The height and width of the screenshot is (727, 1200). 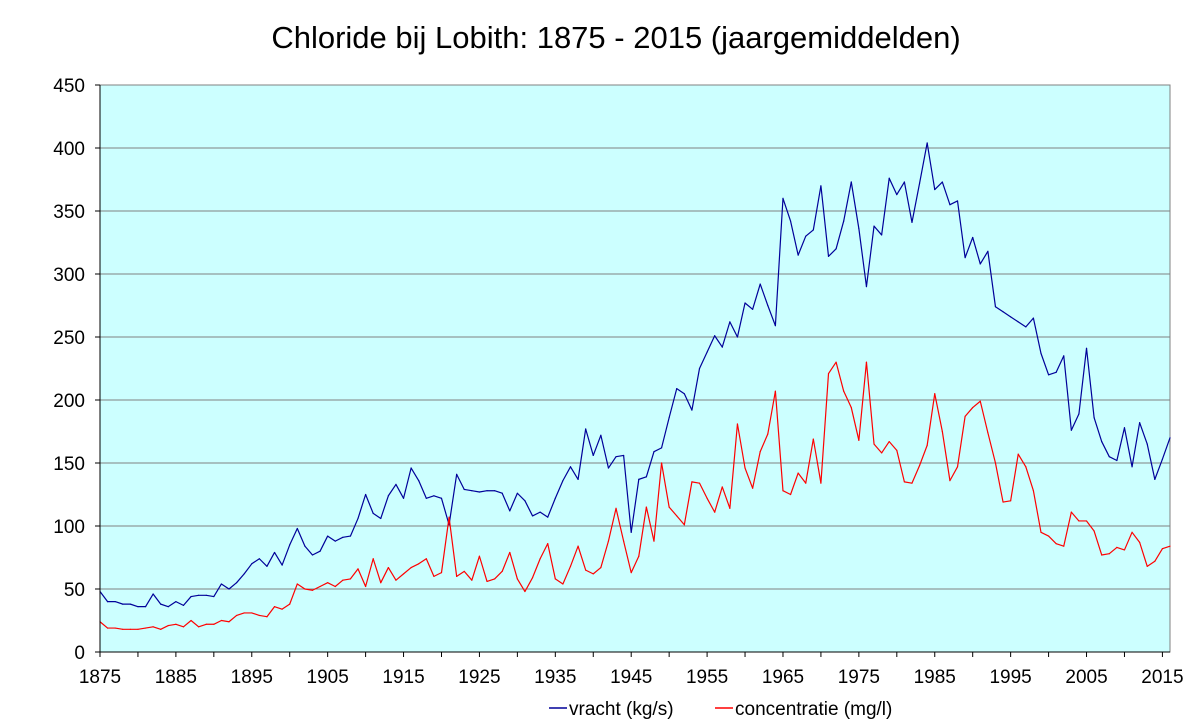 What do you see at coordinates (555, 677) in the screenshot?
I see `x-tick-label: 1935` at bounding box center [555, 677].